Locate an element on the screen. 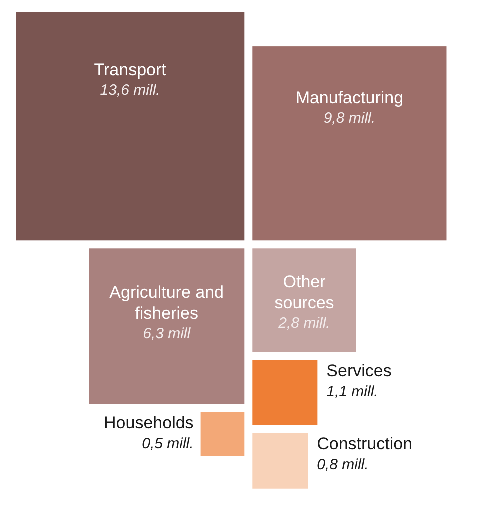 This screenshot has width=500, height=510. data-label: 13,6 mill. is located at coordinates (130, 91).